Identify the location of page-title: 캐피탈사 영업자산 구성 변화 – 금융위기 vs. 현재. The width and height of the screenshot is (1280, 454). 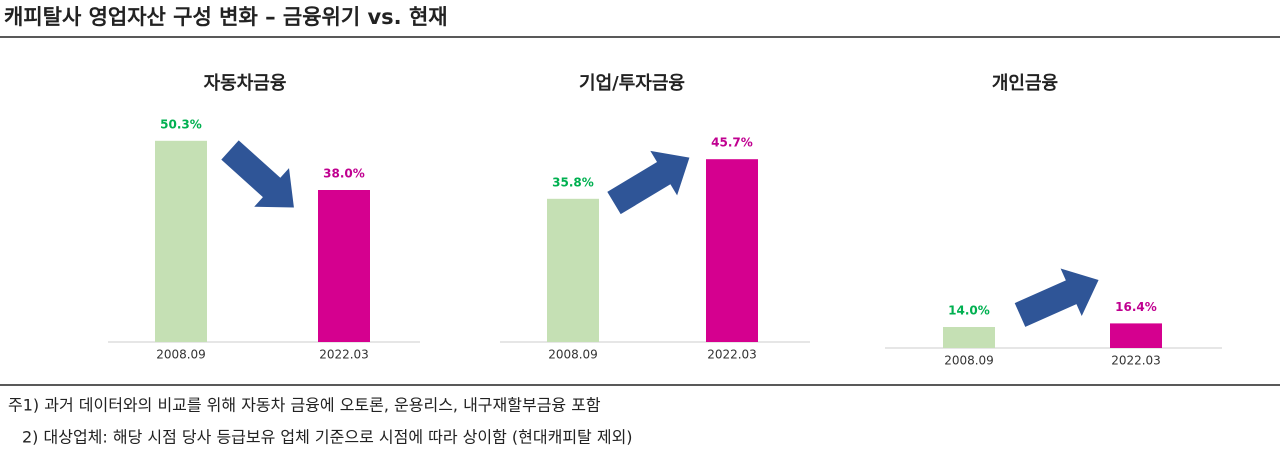
(226, 17).